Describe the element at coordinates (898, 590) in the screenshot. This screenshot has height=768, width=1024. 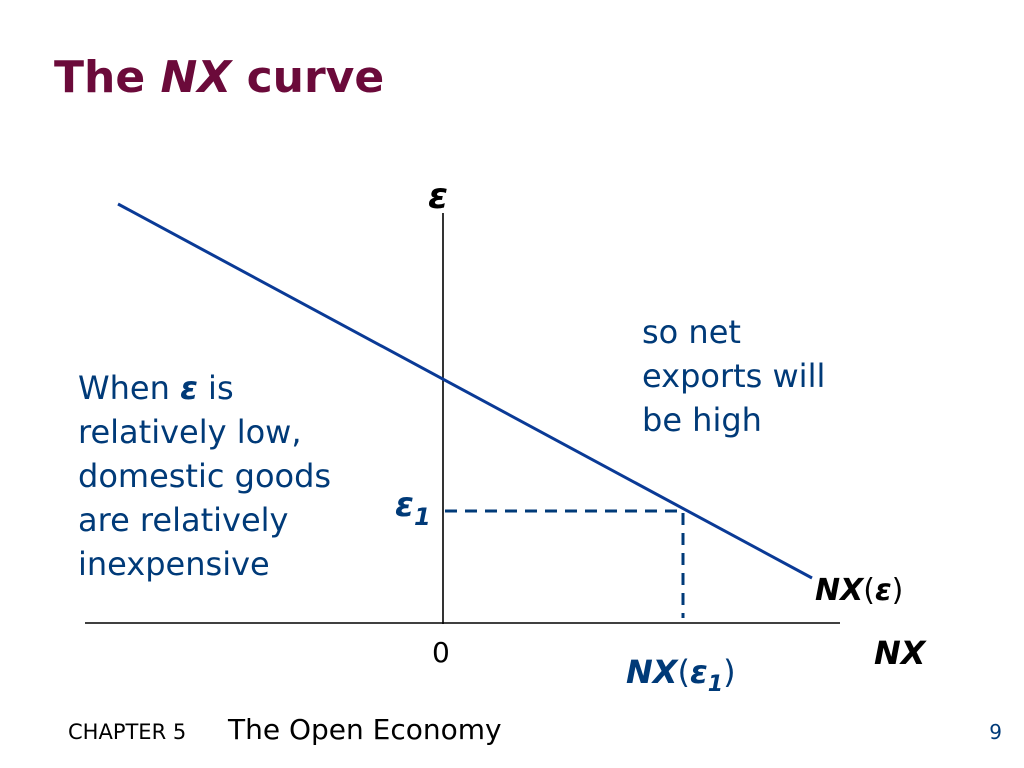
I see `curve-label-close-paren: )` at that location.